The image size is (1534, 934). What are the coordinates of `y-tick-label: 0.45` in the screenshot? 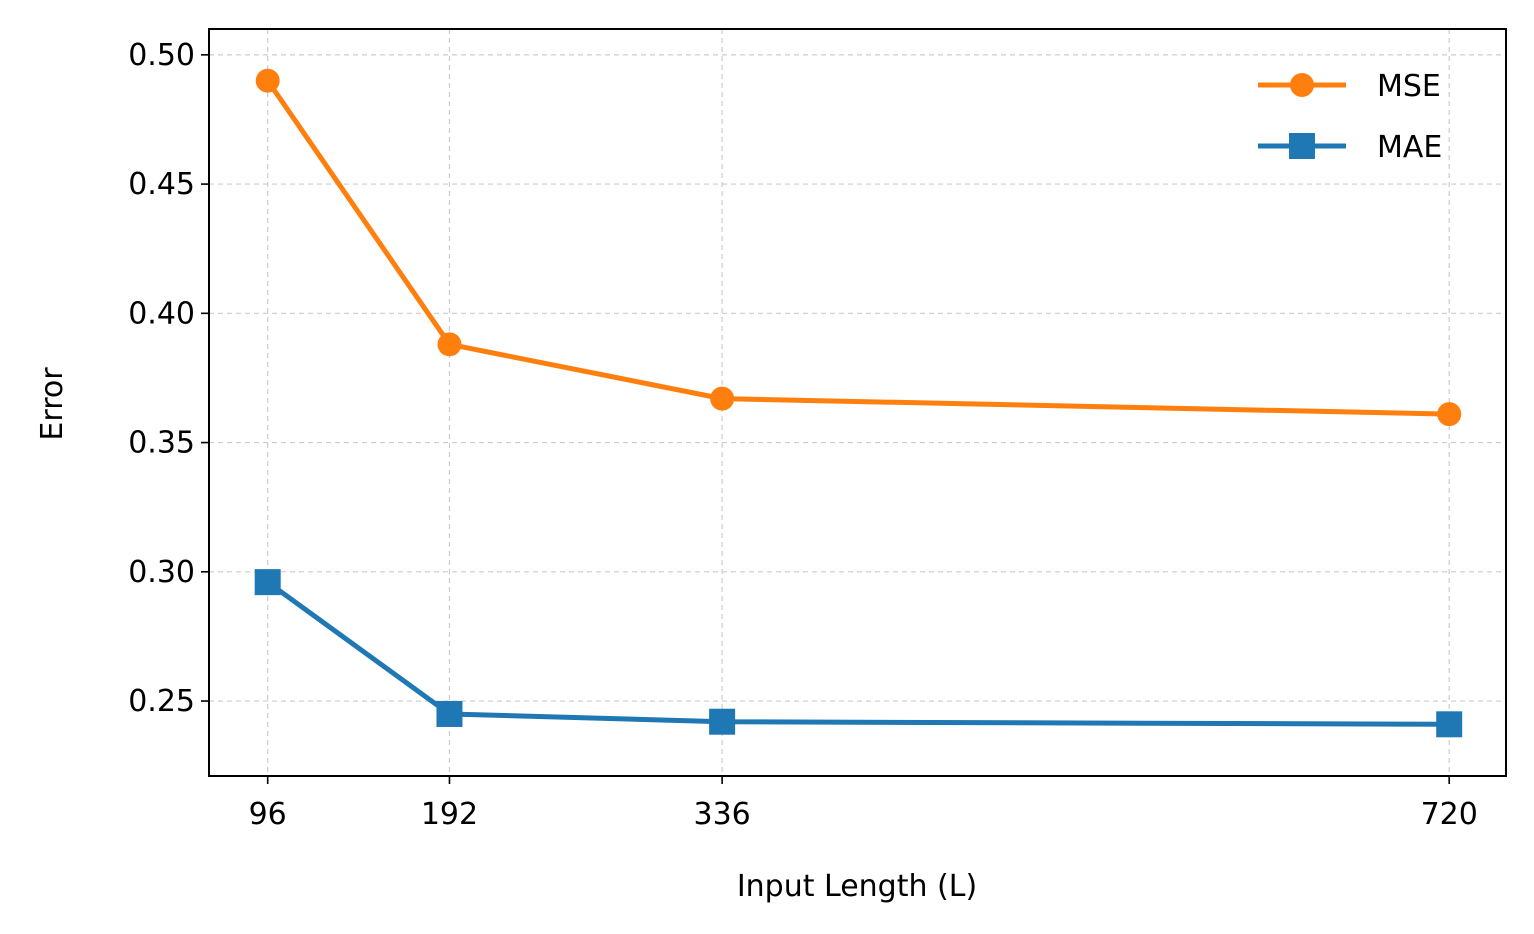 It's located at (161, 184).